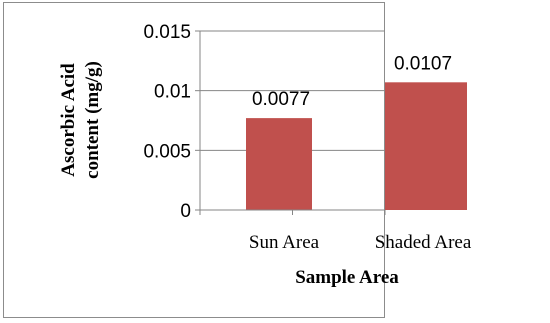 This screenshot has width=550, height=323. I want to click on data-label: 0.0107, so click(423, 63).